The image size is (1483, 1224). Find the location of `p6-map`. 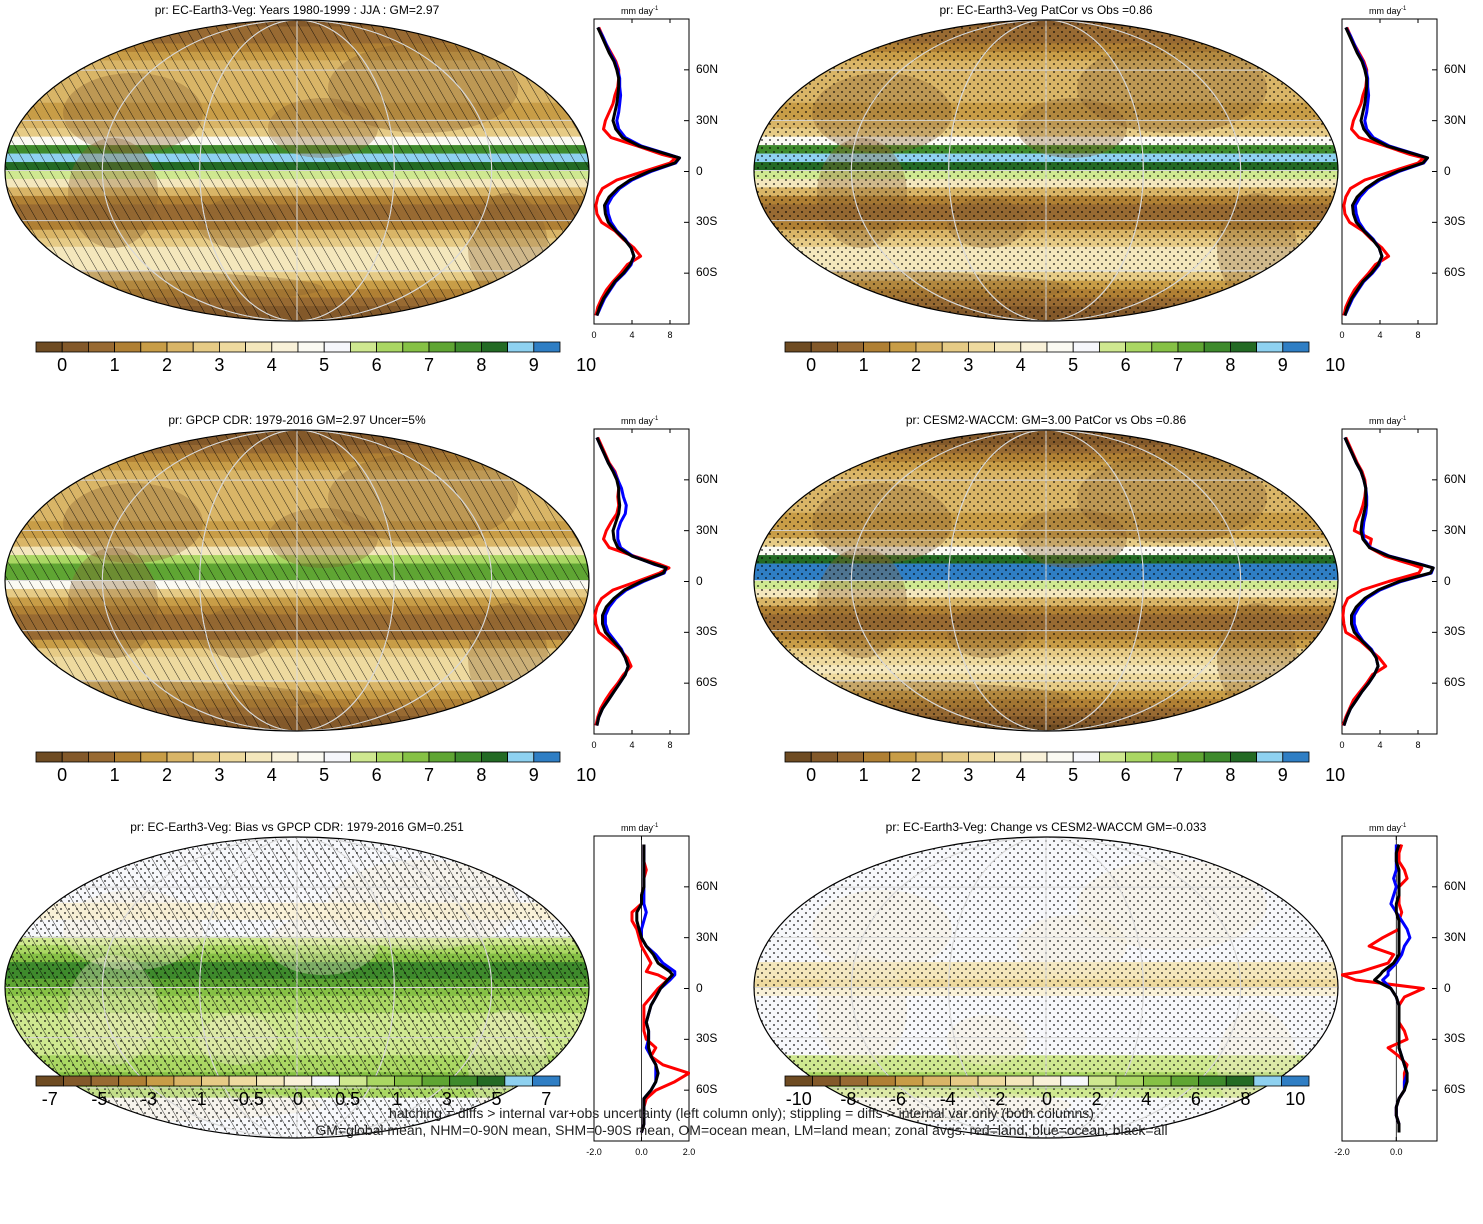

p6-map is located at coordinates (1046, 987).